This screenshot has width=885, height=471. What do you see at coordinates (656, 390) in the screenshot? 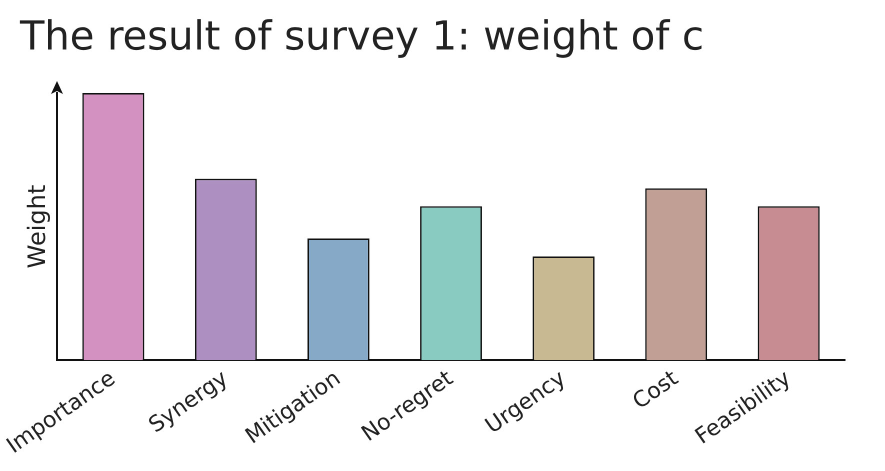
I see `x-tick-label: Cost` at bounding box center [656, 390].